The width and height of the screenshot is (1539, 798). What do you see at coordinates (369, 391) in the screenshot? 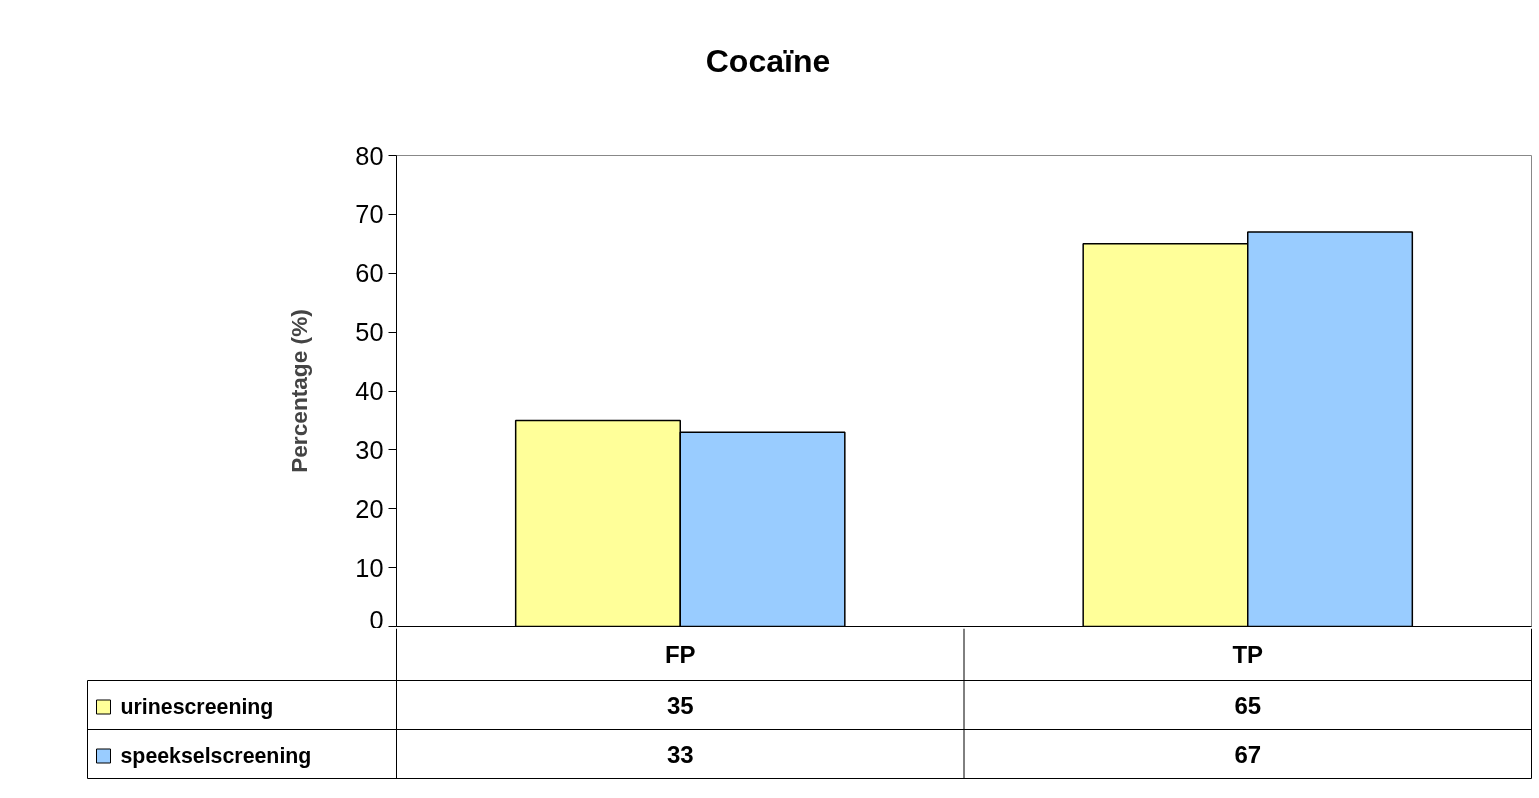
I see `y-tick-label: 40` at bounding box center [369, 391].